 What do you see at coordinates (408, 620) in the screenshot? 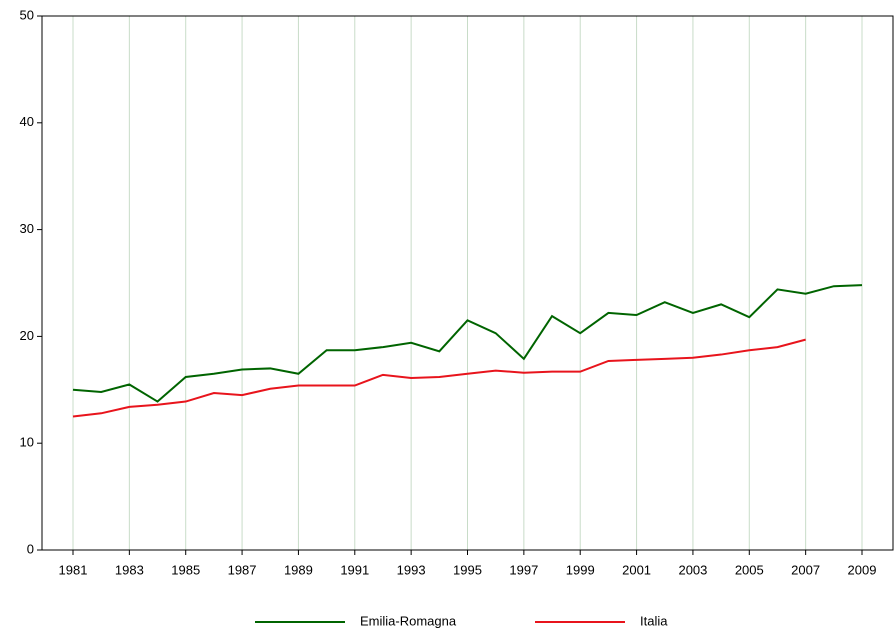
I see `legend-label: Emilia-Romagna` at bounding box center [408, 620].